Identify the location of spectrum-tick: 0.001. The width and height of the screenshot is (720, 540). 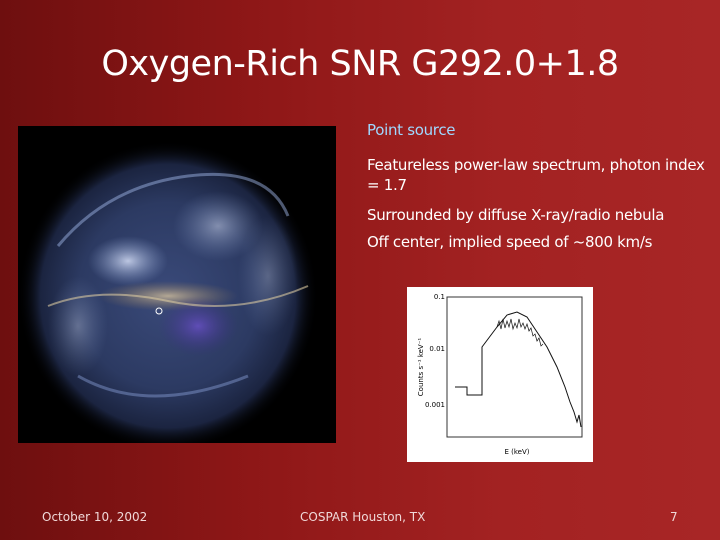
(435, 405).